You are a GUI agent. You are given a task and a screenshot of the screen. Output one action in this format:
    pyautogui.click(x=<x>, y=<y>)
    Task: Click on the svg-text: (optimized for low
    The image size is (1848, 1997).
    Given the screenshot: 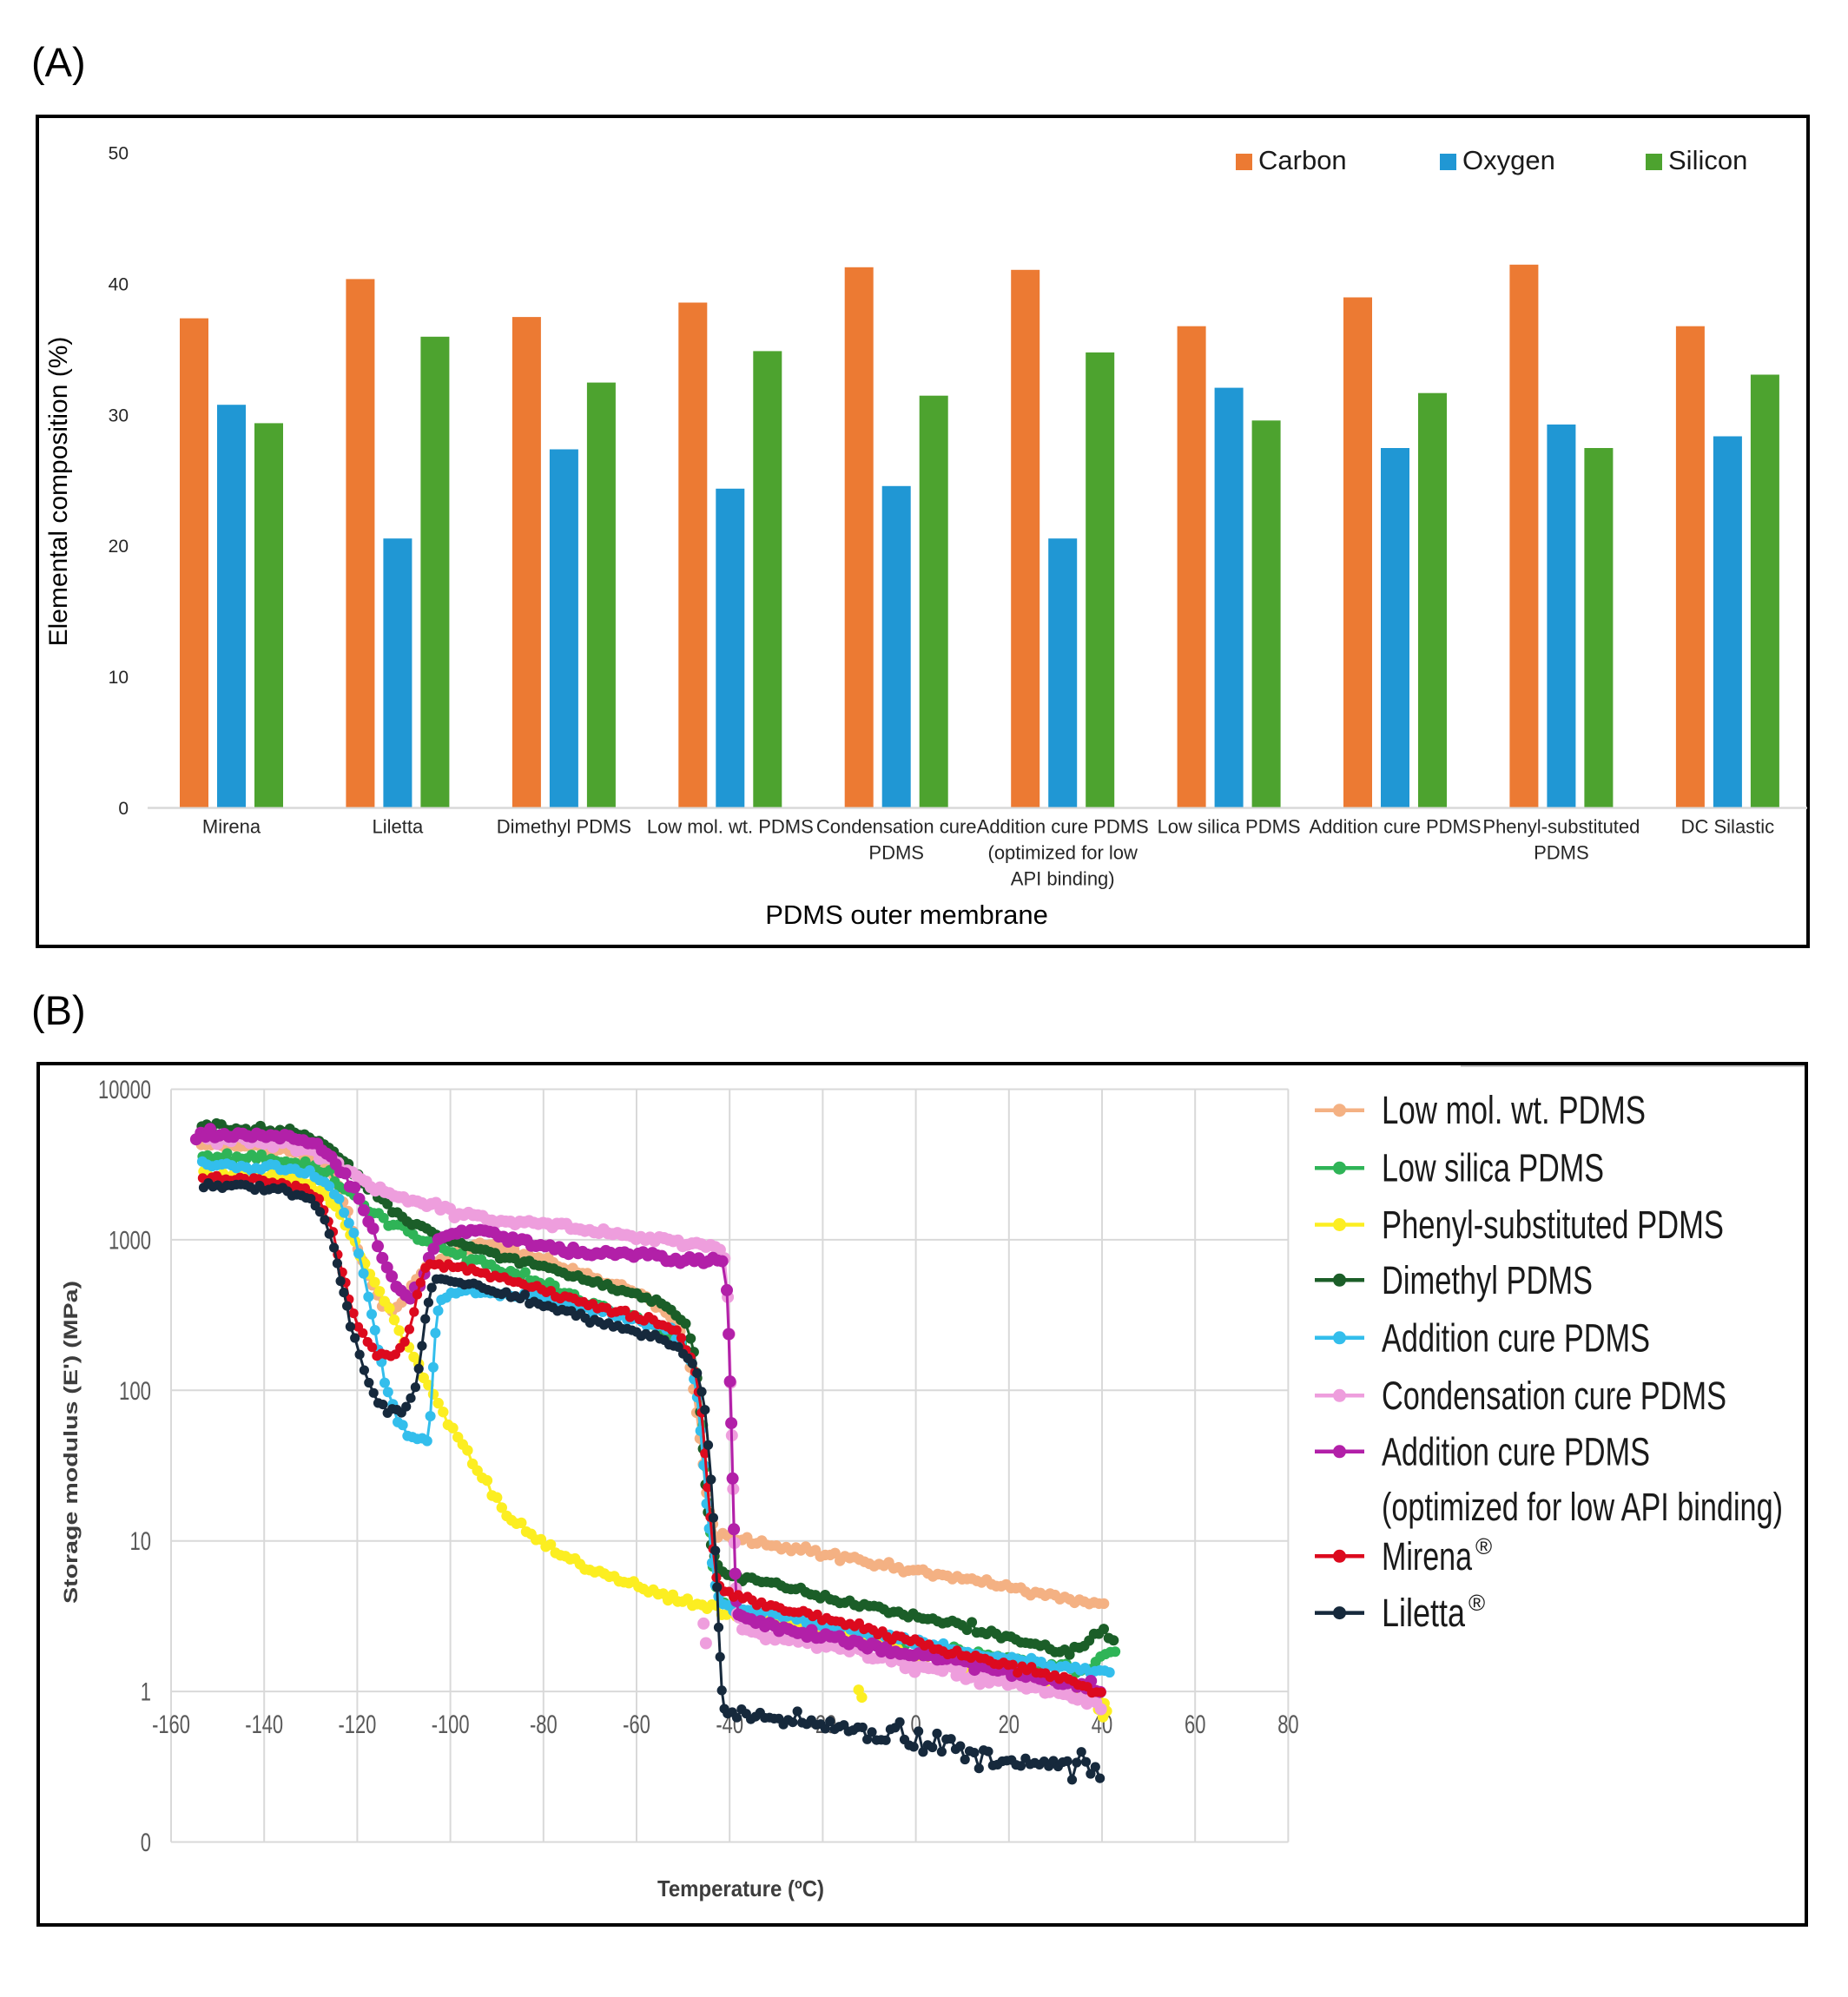 What is the action you would take?
    pyautogui.click(x=1063, y=853)
    